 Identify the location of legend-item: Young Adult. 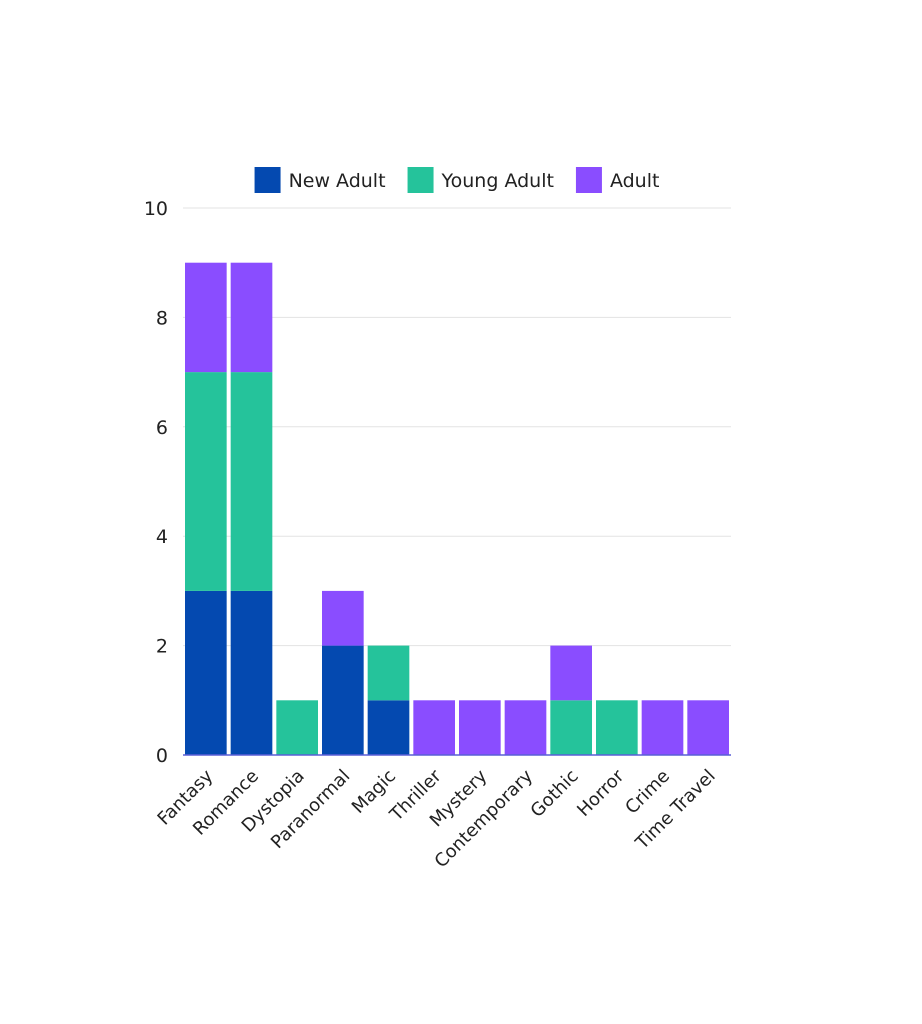
(480, 180).